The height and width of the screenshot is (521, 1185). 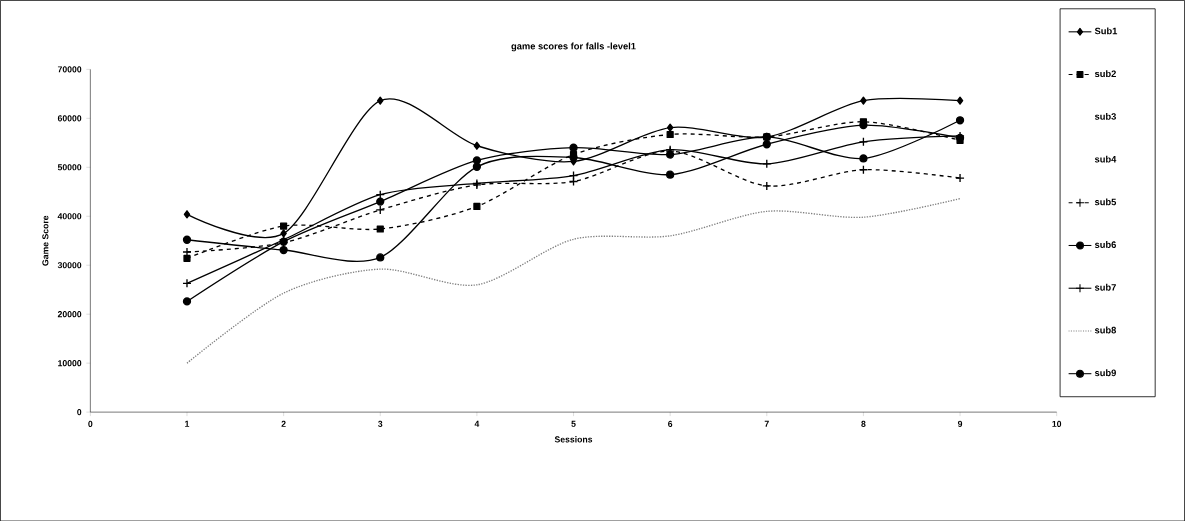 What do you see at coordinates (69, 314) in the screenshot?
I see `y-tick-label: 20000` at bounding box center [69, 314].